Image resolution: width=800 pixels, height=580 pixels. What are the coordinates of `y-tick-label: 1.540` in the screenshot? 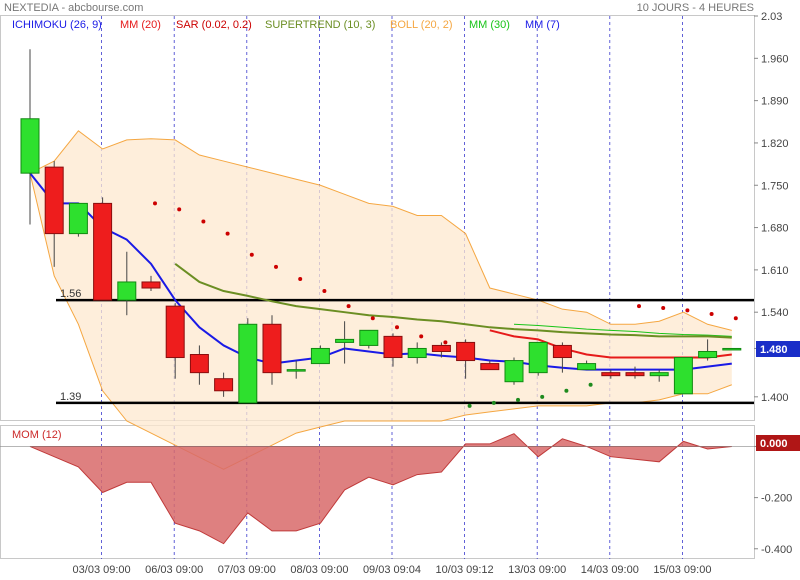 It's located at (775, 313).